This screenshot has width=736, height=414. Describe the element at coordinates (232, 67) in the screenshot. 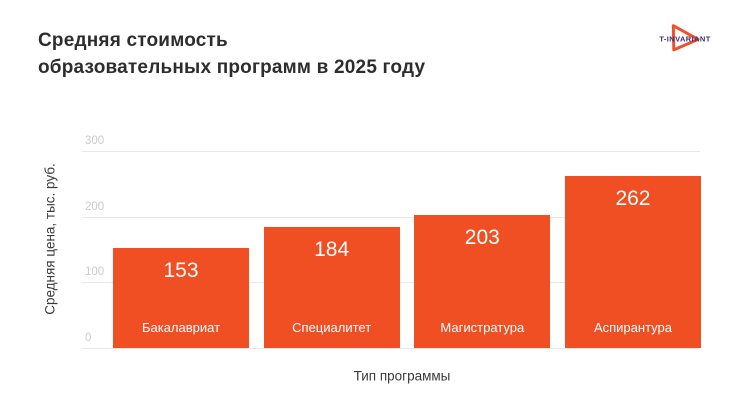

I see `page-title-line-2: образовательных программ в 2025 году` at that location.